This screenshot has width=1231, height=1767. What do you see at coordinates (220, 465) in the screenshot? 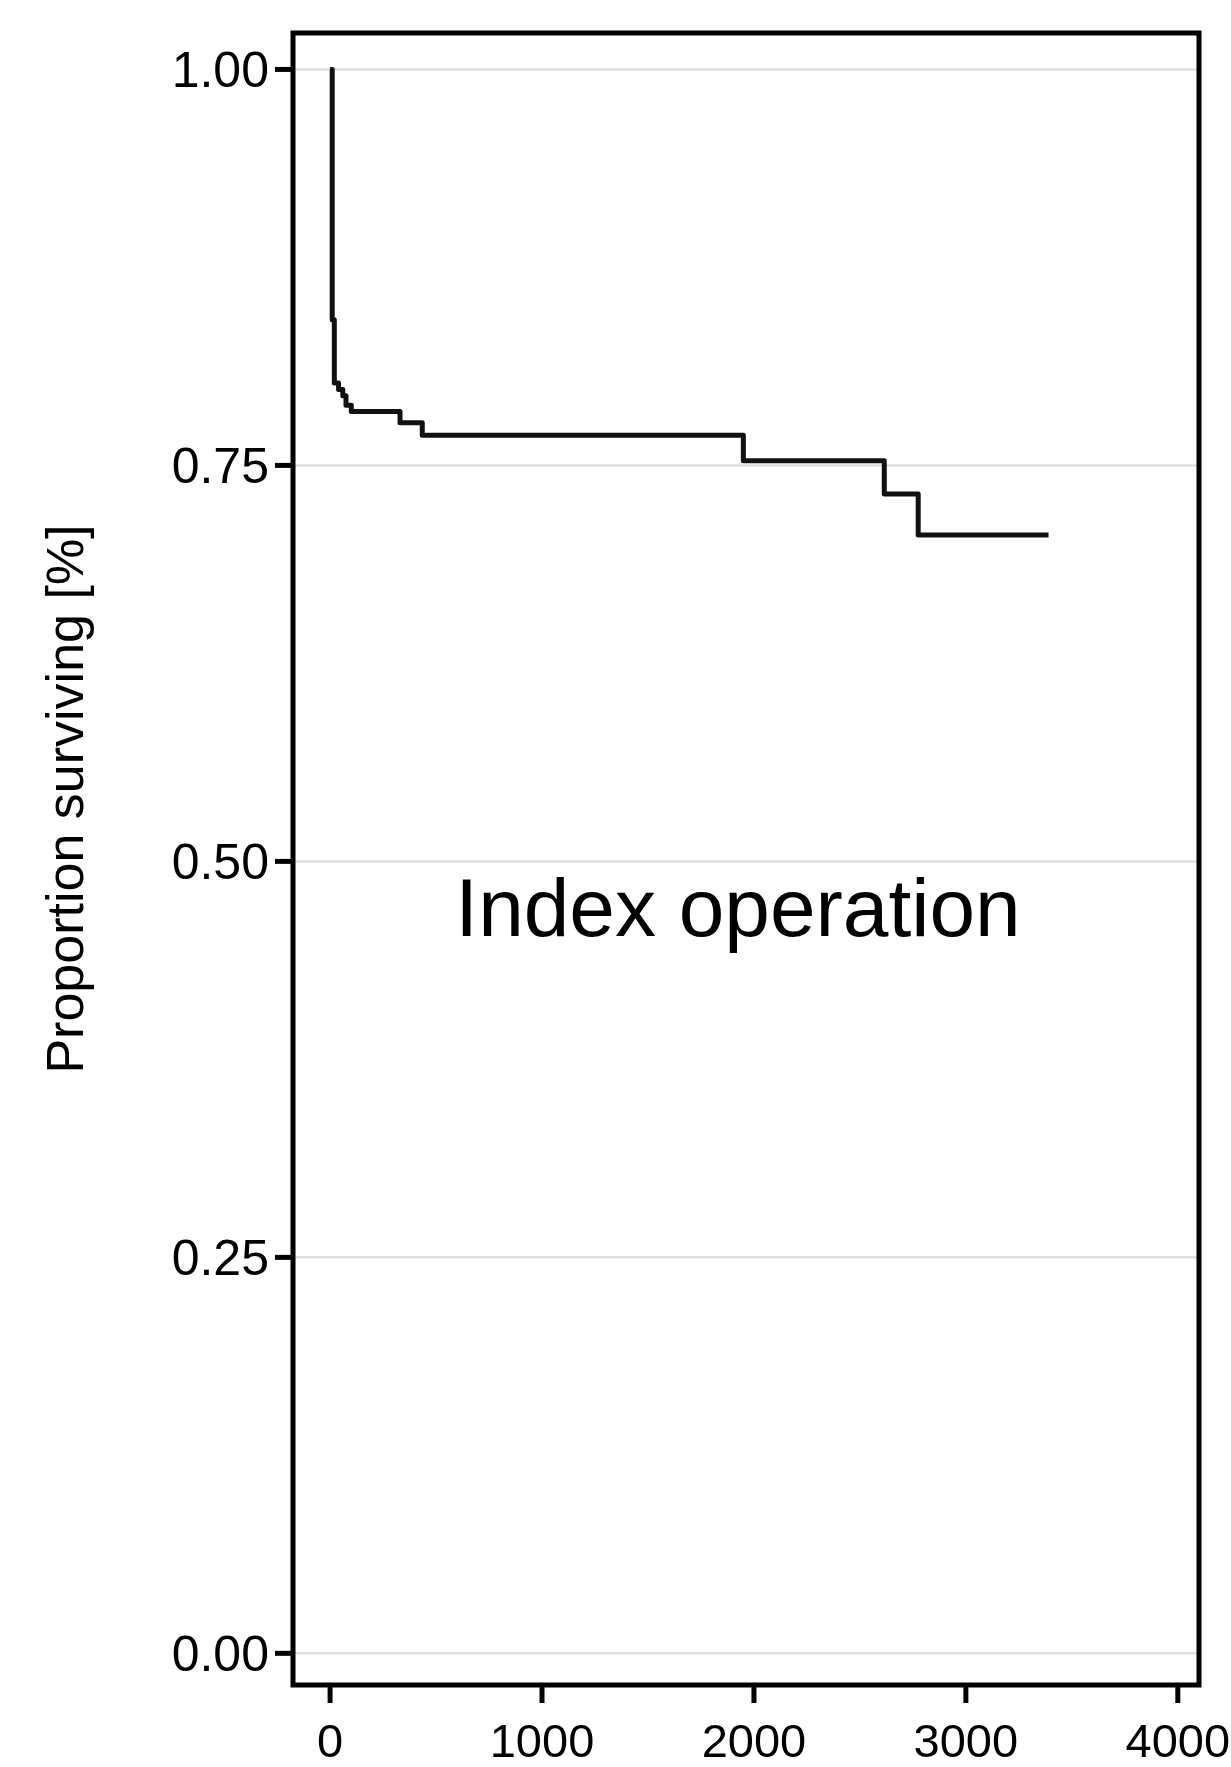
I see `y-tick-label: 0.75` at bounding box center [220, 465].